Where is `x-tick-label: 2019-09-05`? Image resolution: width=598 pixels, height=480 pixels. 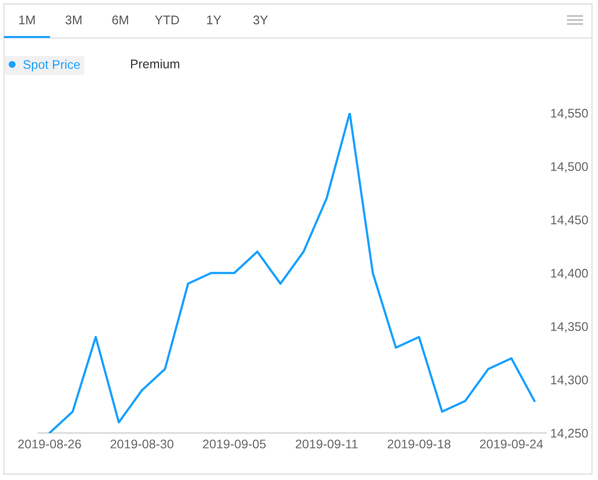
x-tick-label: 2019-09-05 is located at coordinates (234, 444).